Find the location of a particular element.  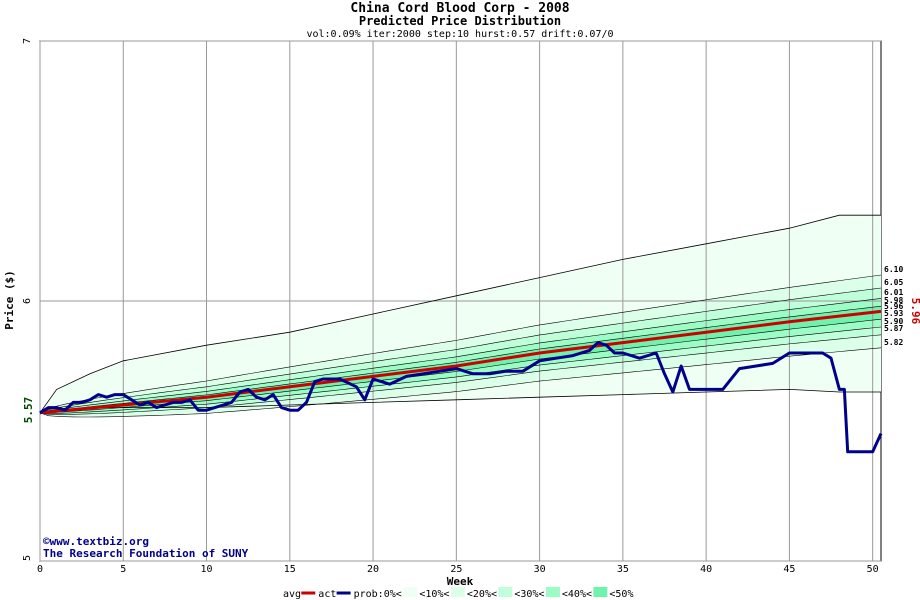

x-tick-label-50: 50 is located at coordinates (873, 569).